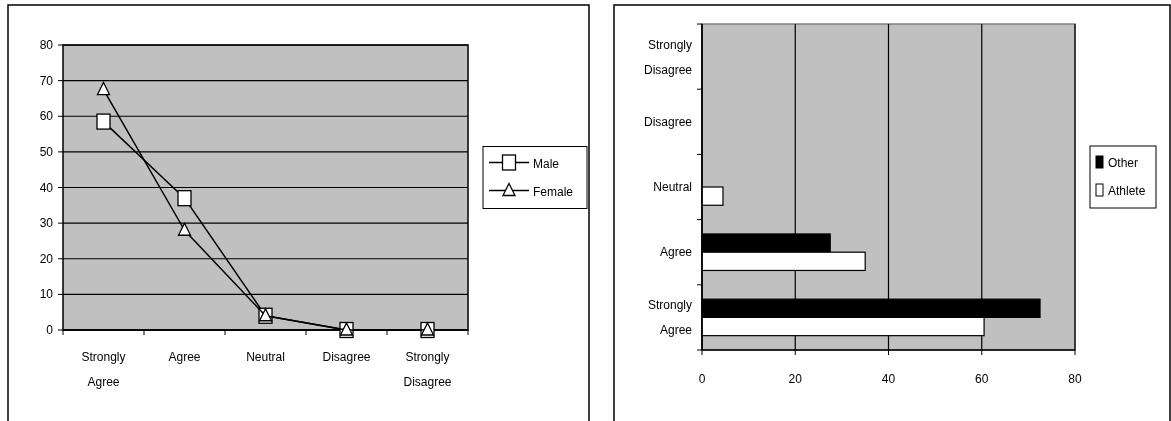 The width and height of the screenshot is (1171, 421). Describe the element at coordinates (553, 191) in the screenshot. I see `legend-label: Female` at that location.